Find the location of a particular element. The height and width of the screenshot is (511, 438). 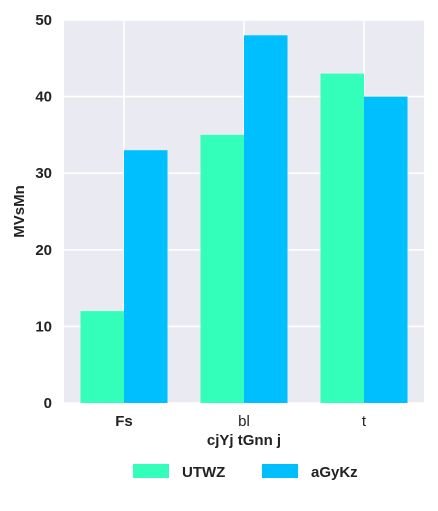

y-tick-label: 10 is located at coordinates (43, 326).